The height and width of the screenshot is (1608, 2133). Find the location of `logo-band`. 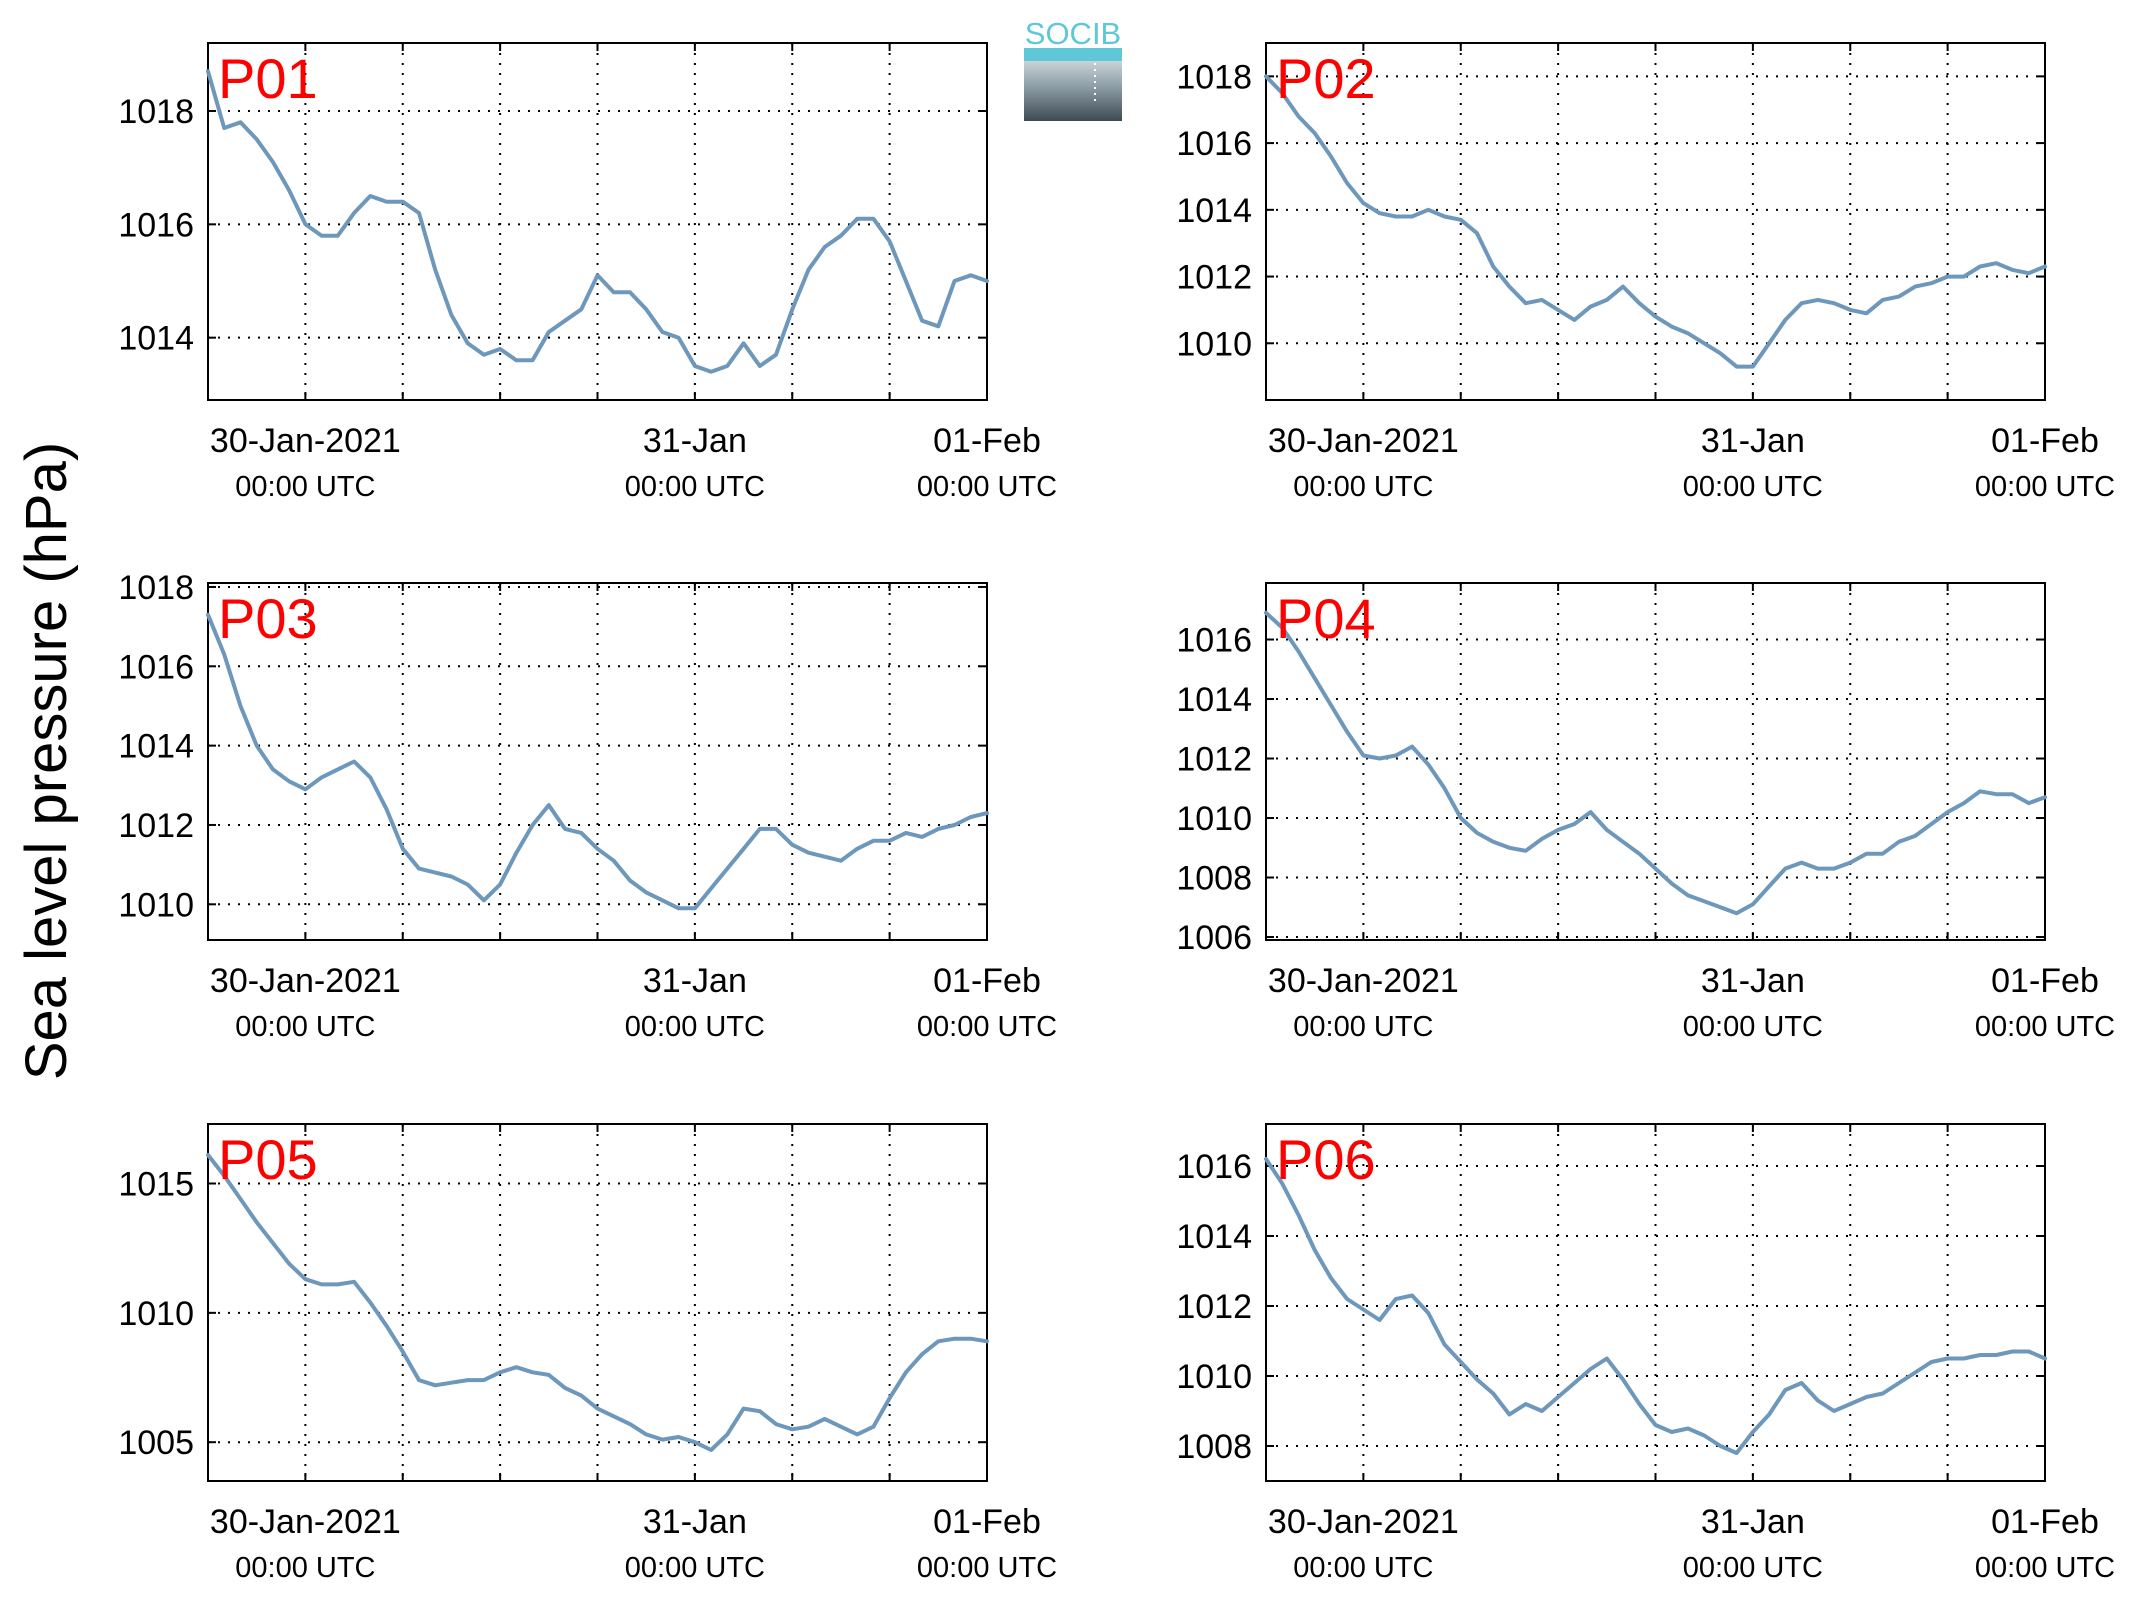

logo-band is located at coordinates (1073, 54).